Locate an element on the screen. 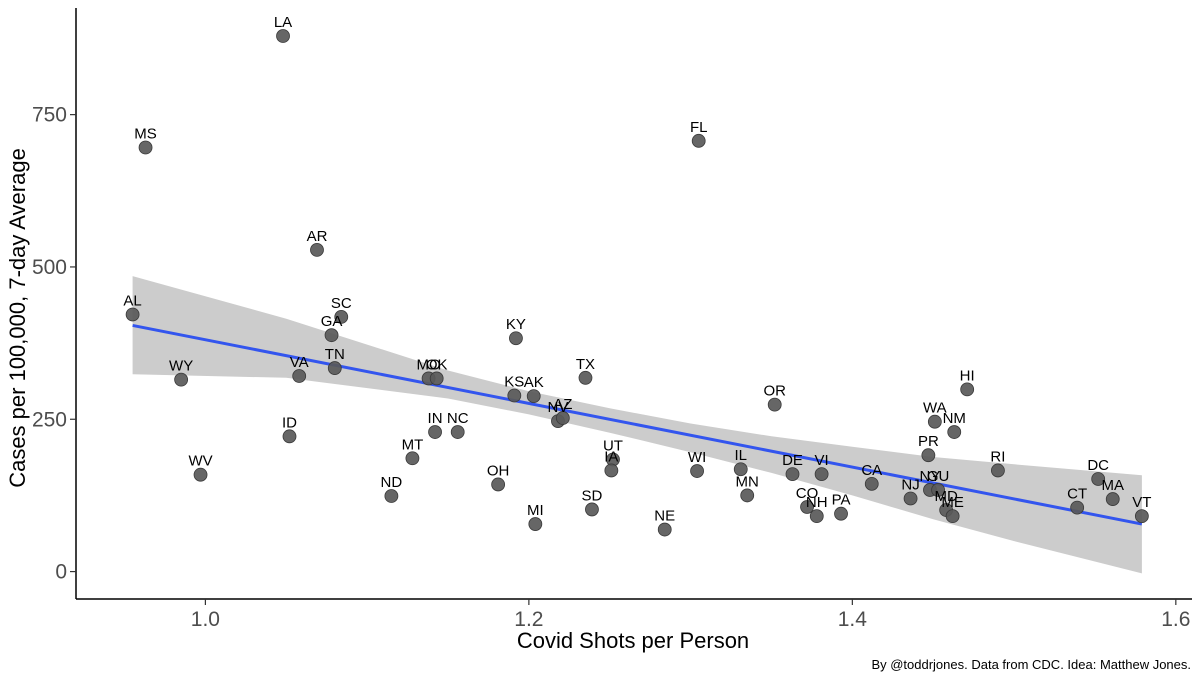 The image size is (1200, 680). point-label-nh: NH is located at coordinates (817, 502).